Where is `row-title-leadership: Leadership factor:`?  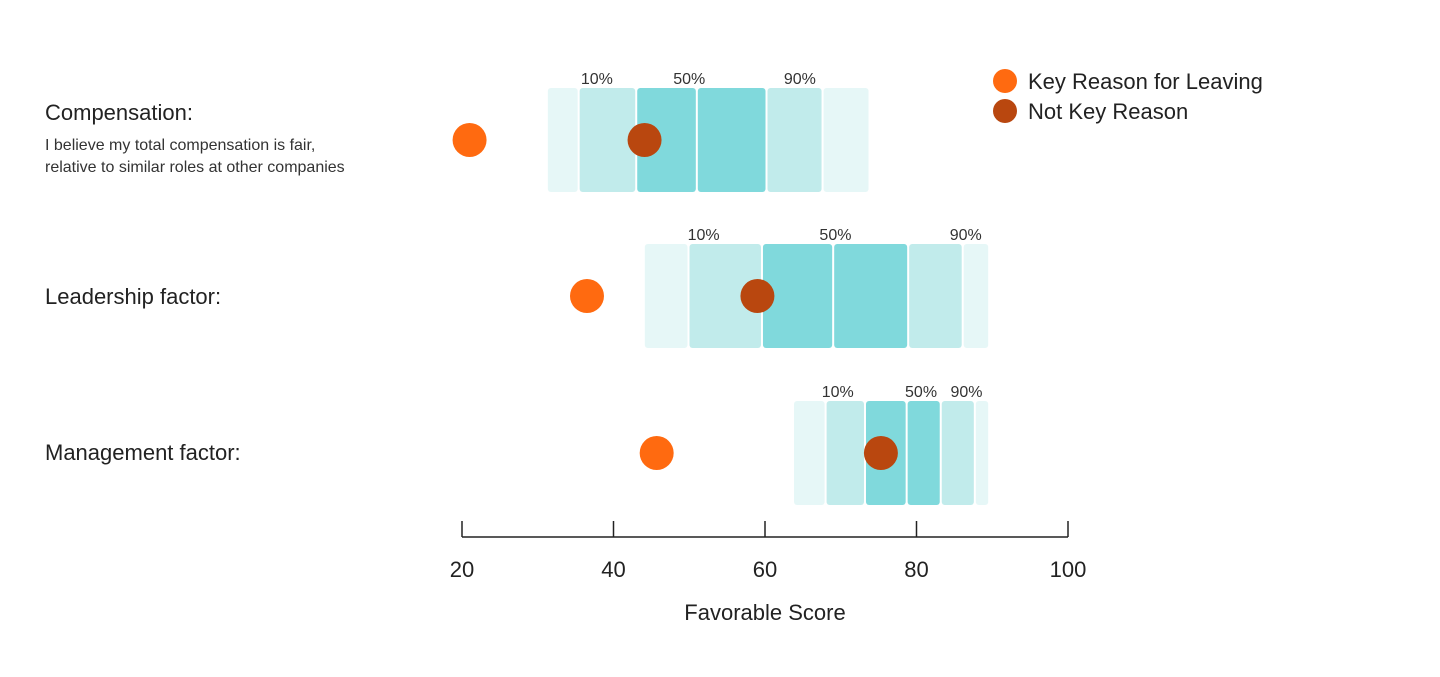 row-title-leadership: Leadership factor: is located at coordinates (133, 296).